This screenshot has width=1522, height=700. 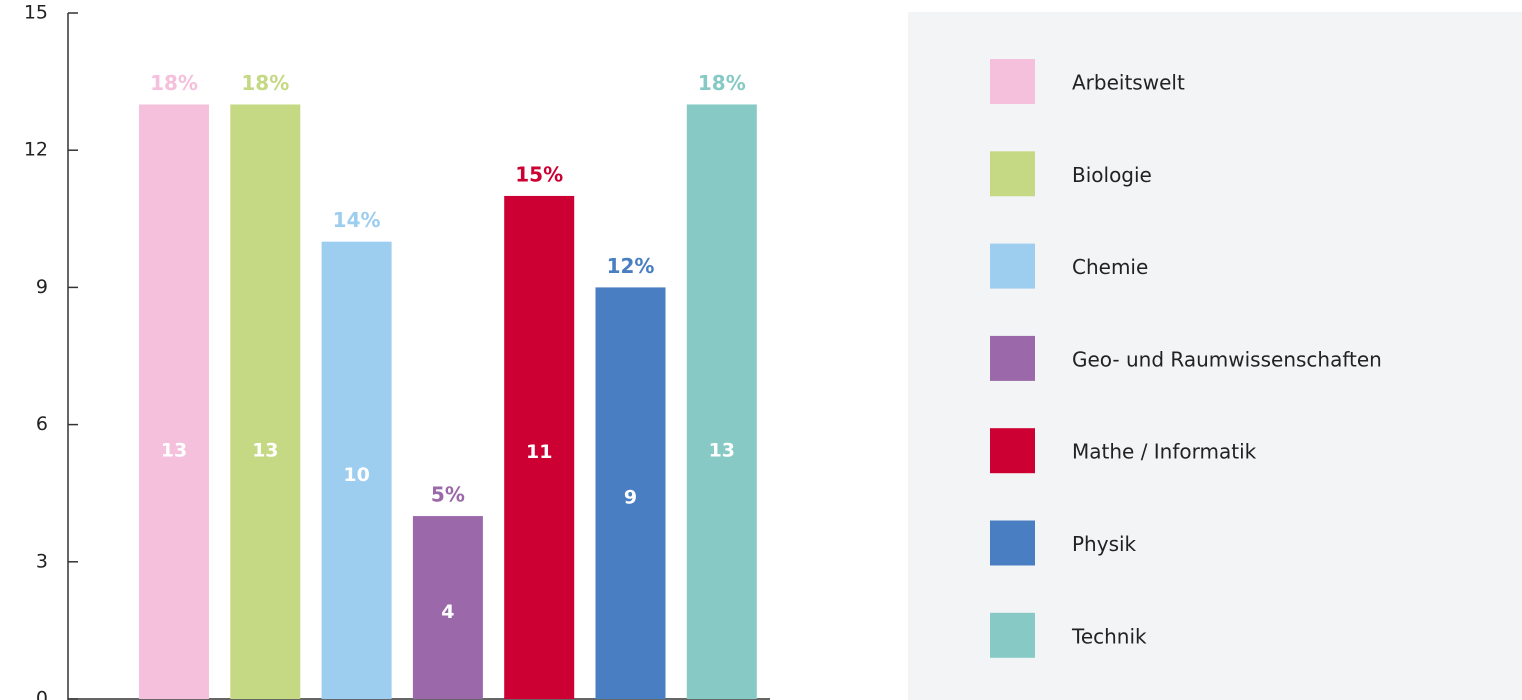 I want to click on share-label: 15%, so click(x=539, y=174).